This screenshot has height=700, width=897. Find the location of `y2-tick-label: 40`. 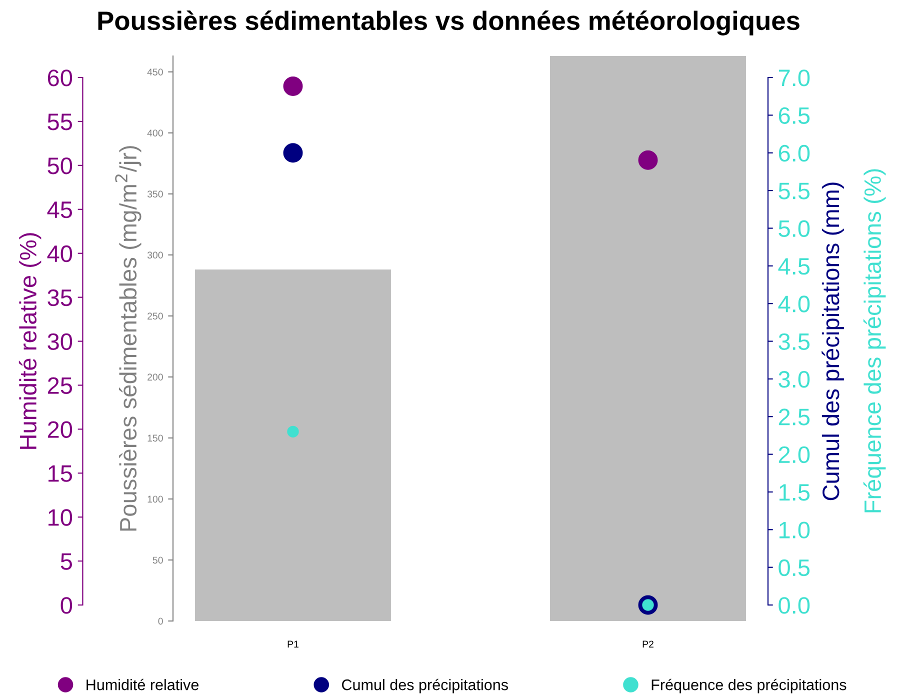

y2-tick-label: 40 is located at coordinates (59, 253).